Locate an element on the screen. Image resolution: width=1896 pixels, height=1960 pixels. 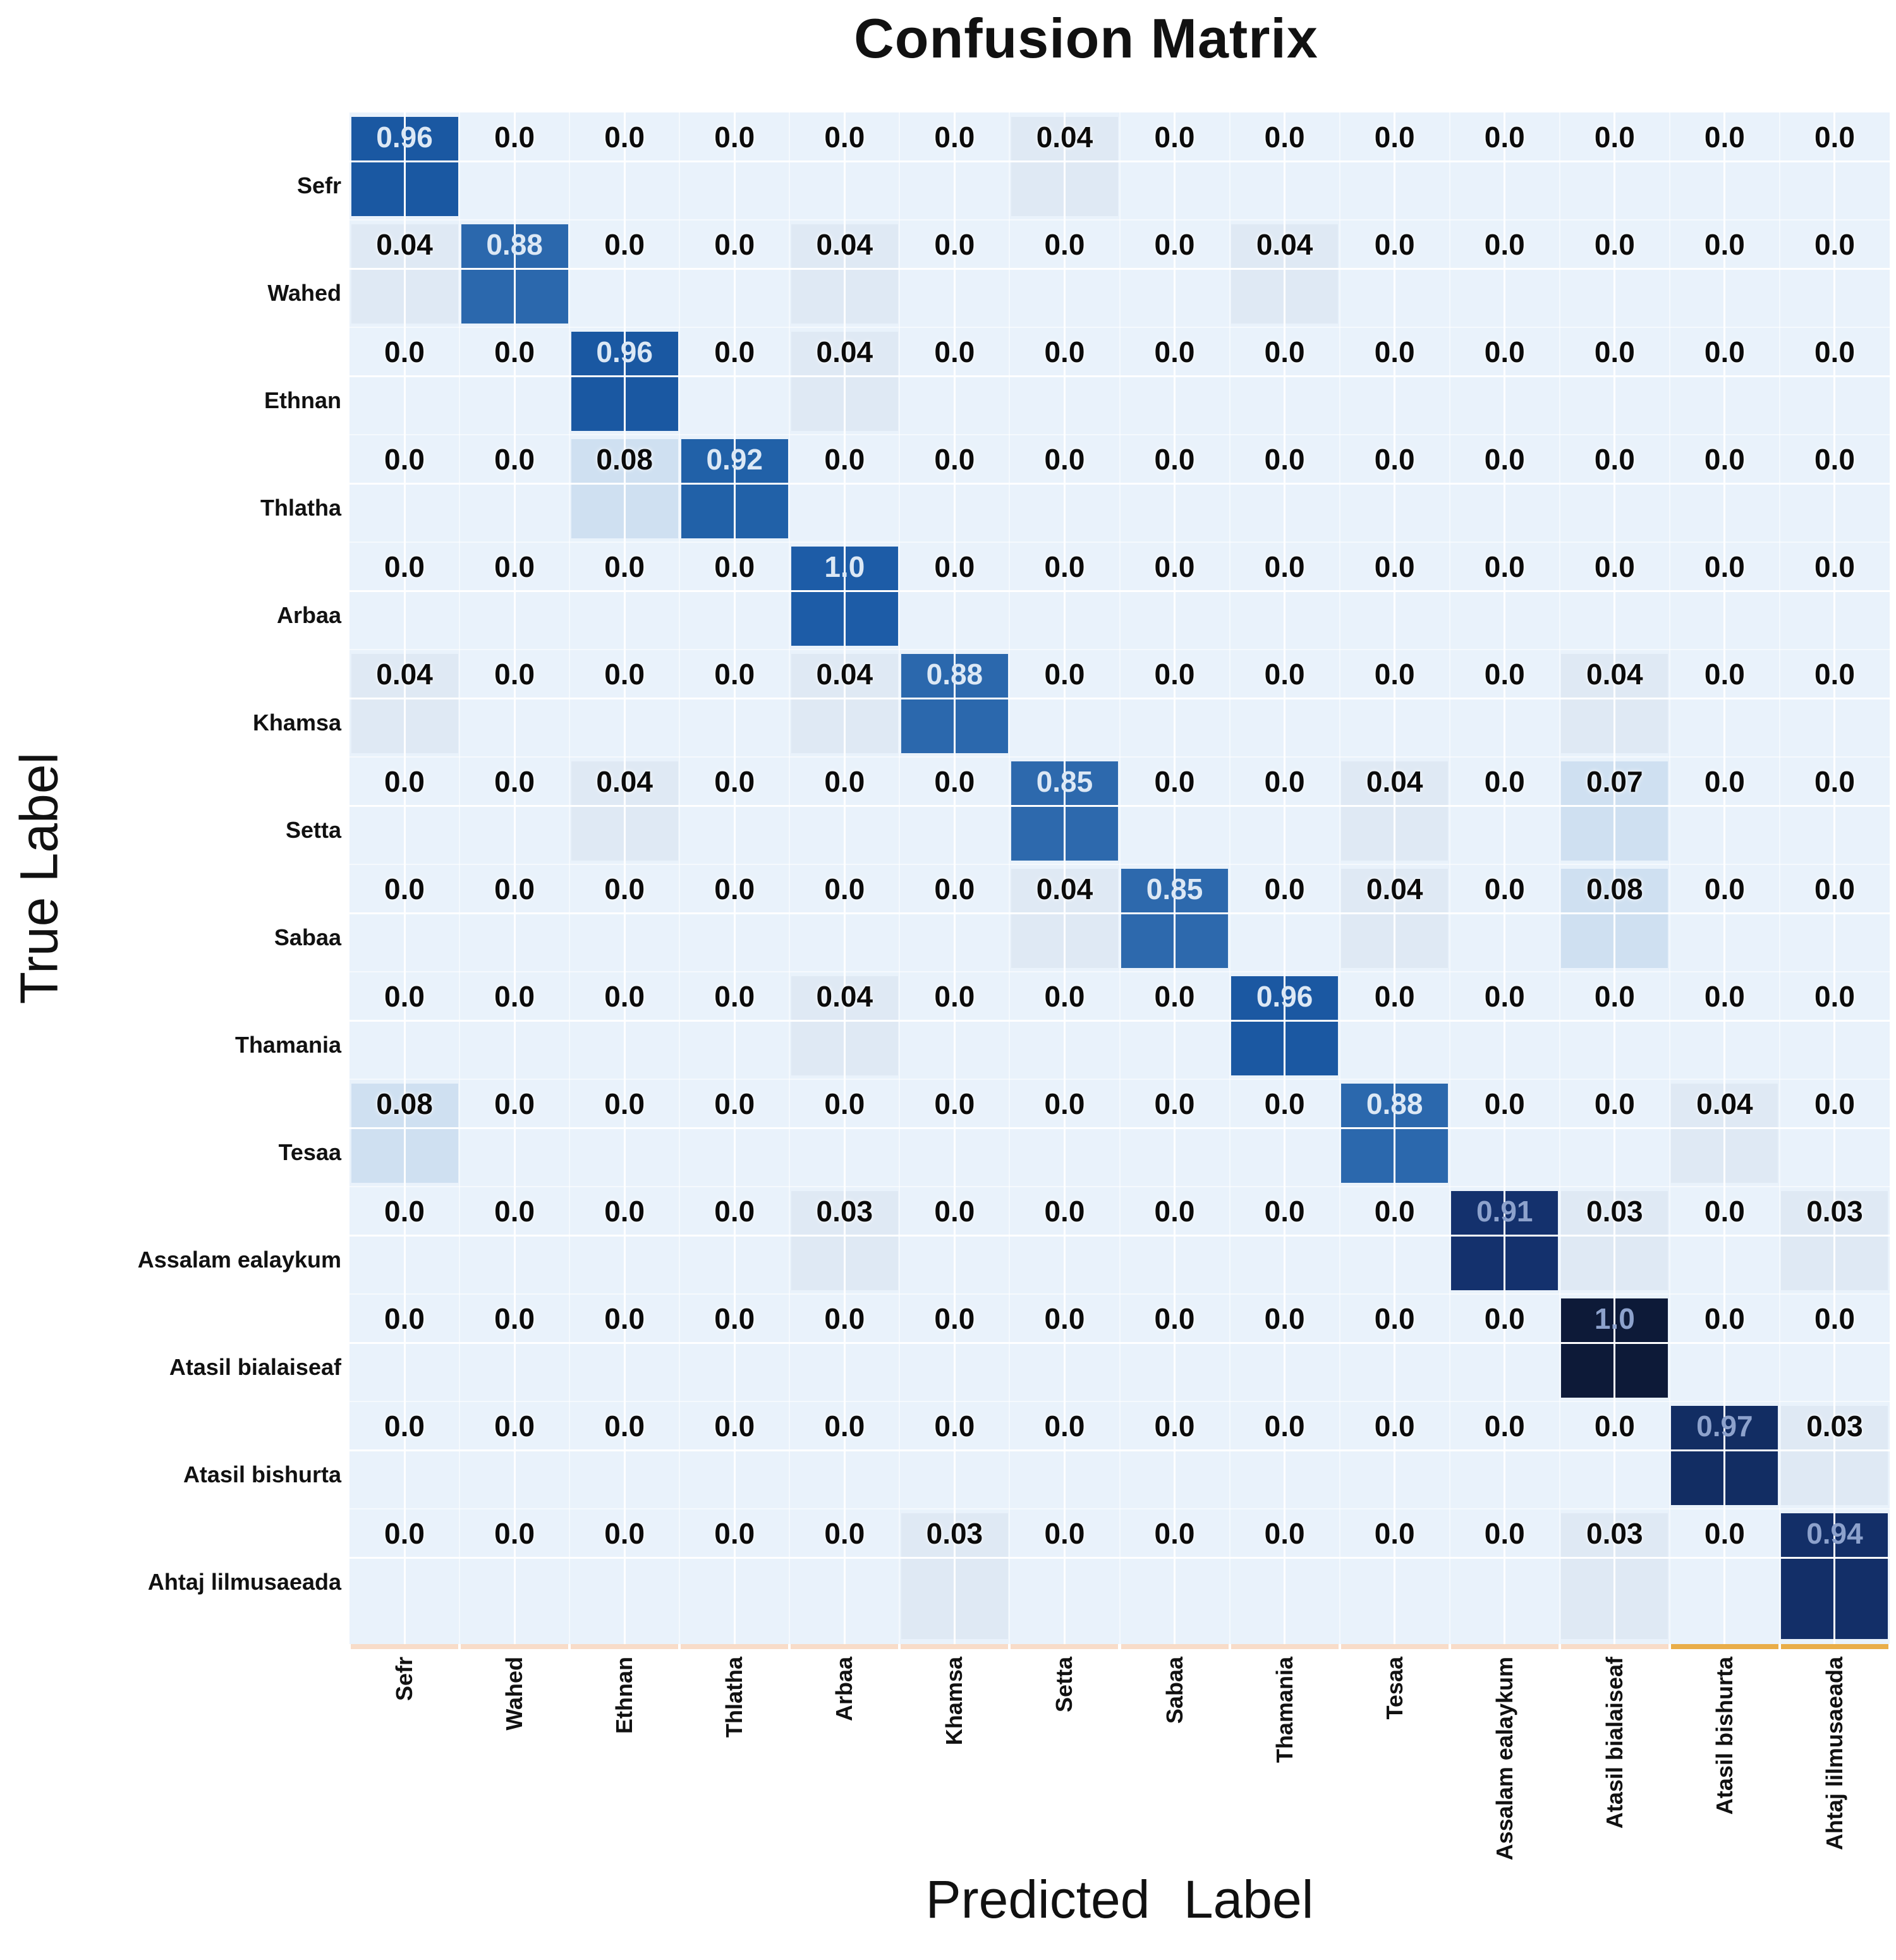
column-label: Setta is located at coordinates (1064, 1799).